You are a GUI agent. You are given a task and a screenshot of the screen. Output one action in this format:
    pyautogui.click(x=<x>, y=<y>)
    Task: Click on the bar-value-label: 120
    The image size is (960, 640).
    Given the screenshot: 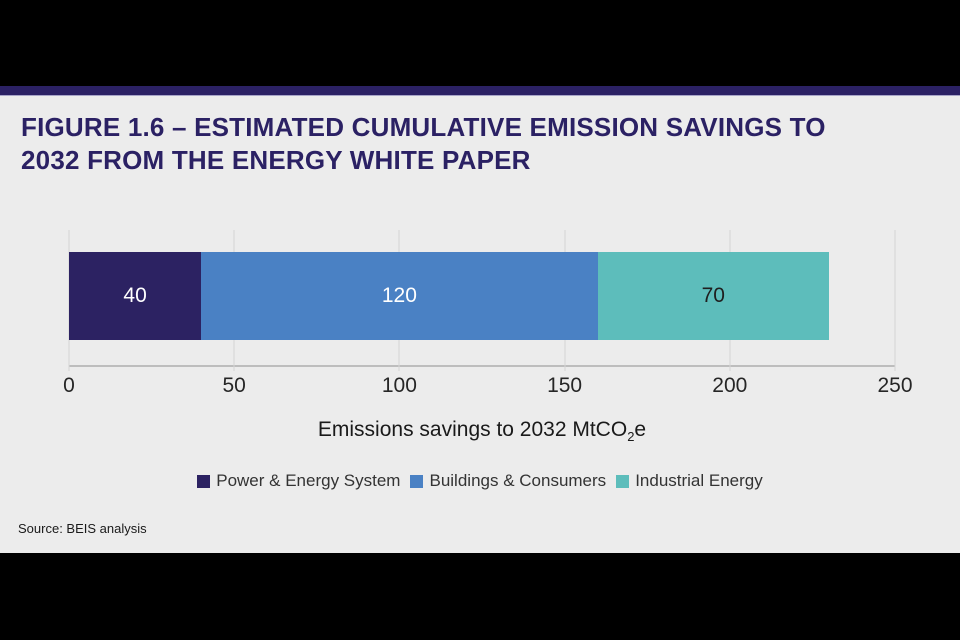 What is the action you would take?
    pyautogui.click(x=399, y=295)
    